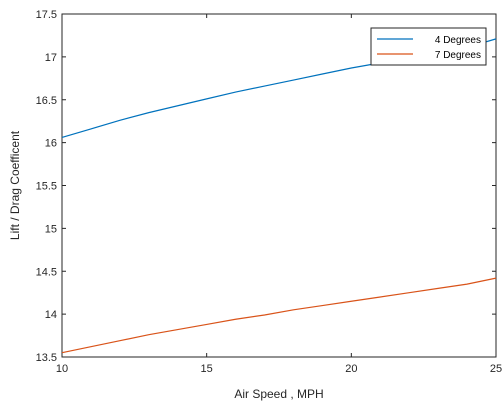 The width and height of the screenshot is (503, 405). What do you see at coordinates (46, 358) in the screenshot?
I see `y-tick-label: 13.5` at bounding box center [46, 358].